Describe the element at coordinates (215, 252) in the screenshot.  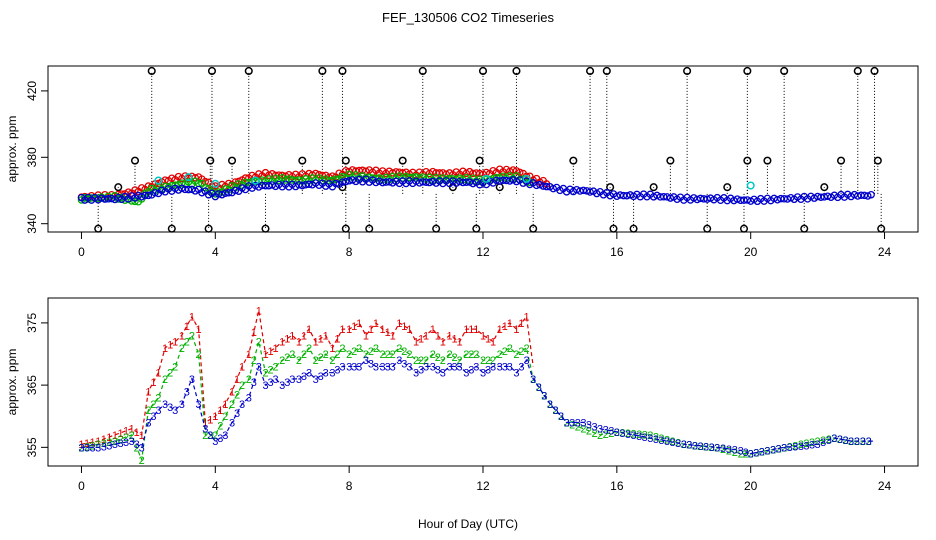
I see `x-tick-label: 4` at that location.